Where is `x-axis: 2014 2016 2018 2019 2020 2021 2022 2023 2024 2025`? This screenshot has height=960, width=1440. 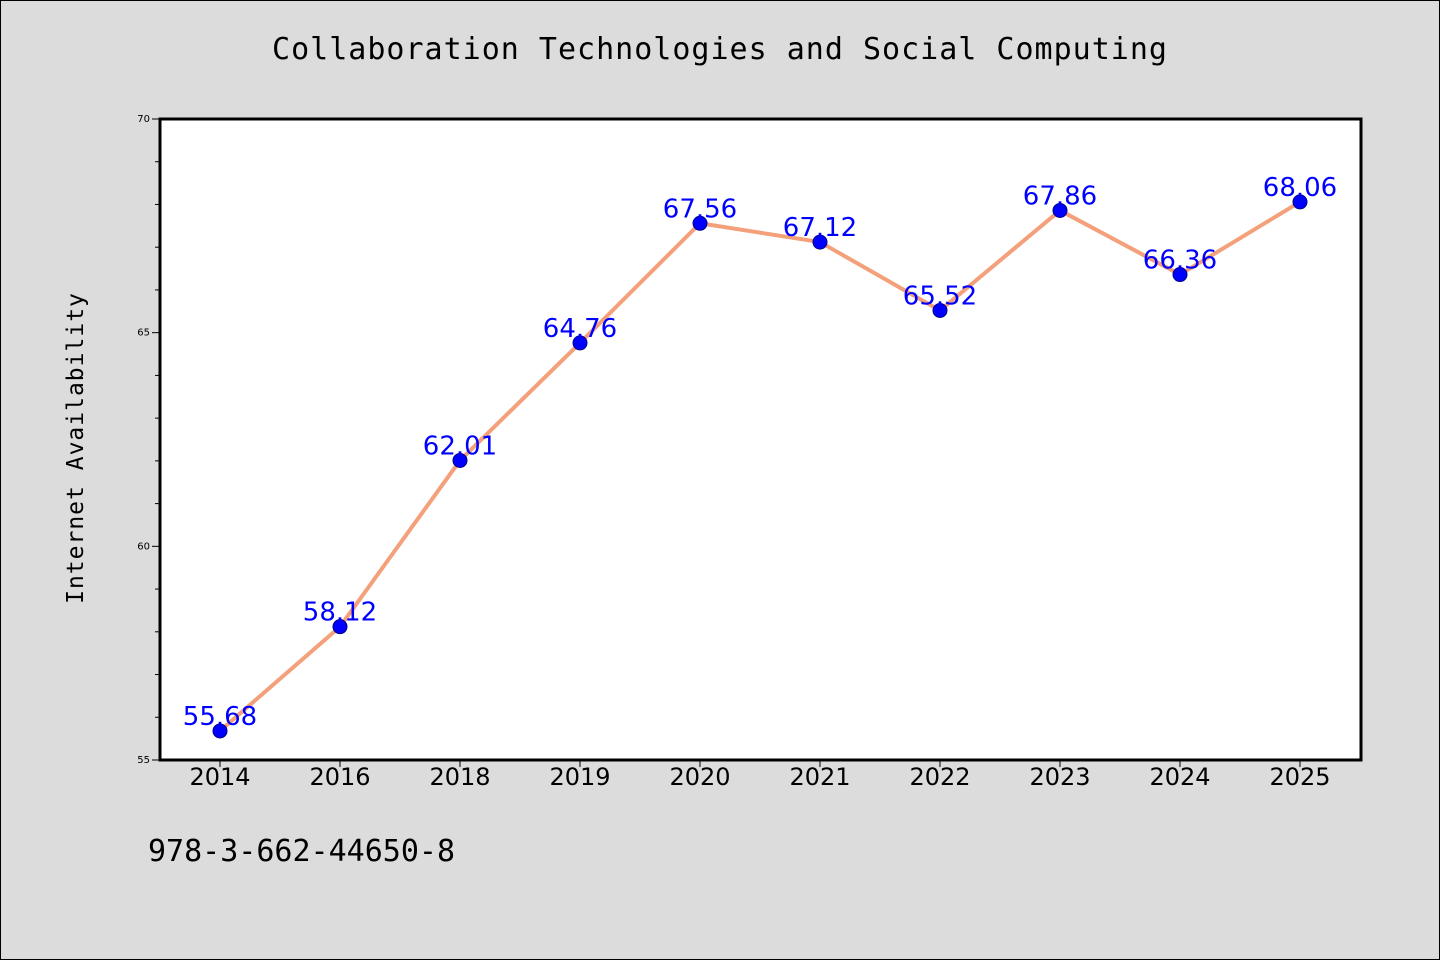 x-axis: 2014 2016 2018 2019 2020 2021 2022 2023 2024 2025 is located at coordinates (760, 775).